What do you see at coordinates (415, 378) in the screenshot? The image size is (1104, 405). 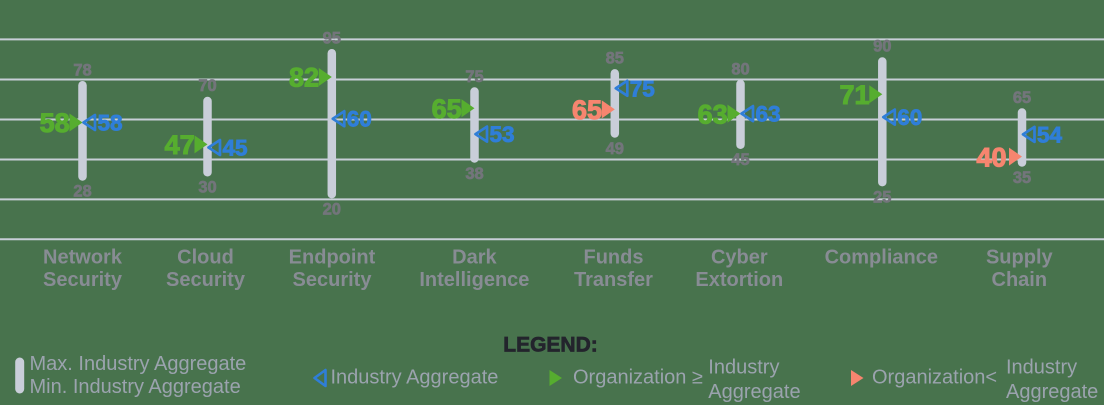 I see `svg-text: Industry Aggregate` at bounding box center [415, 378].